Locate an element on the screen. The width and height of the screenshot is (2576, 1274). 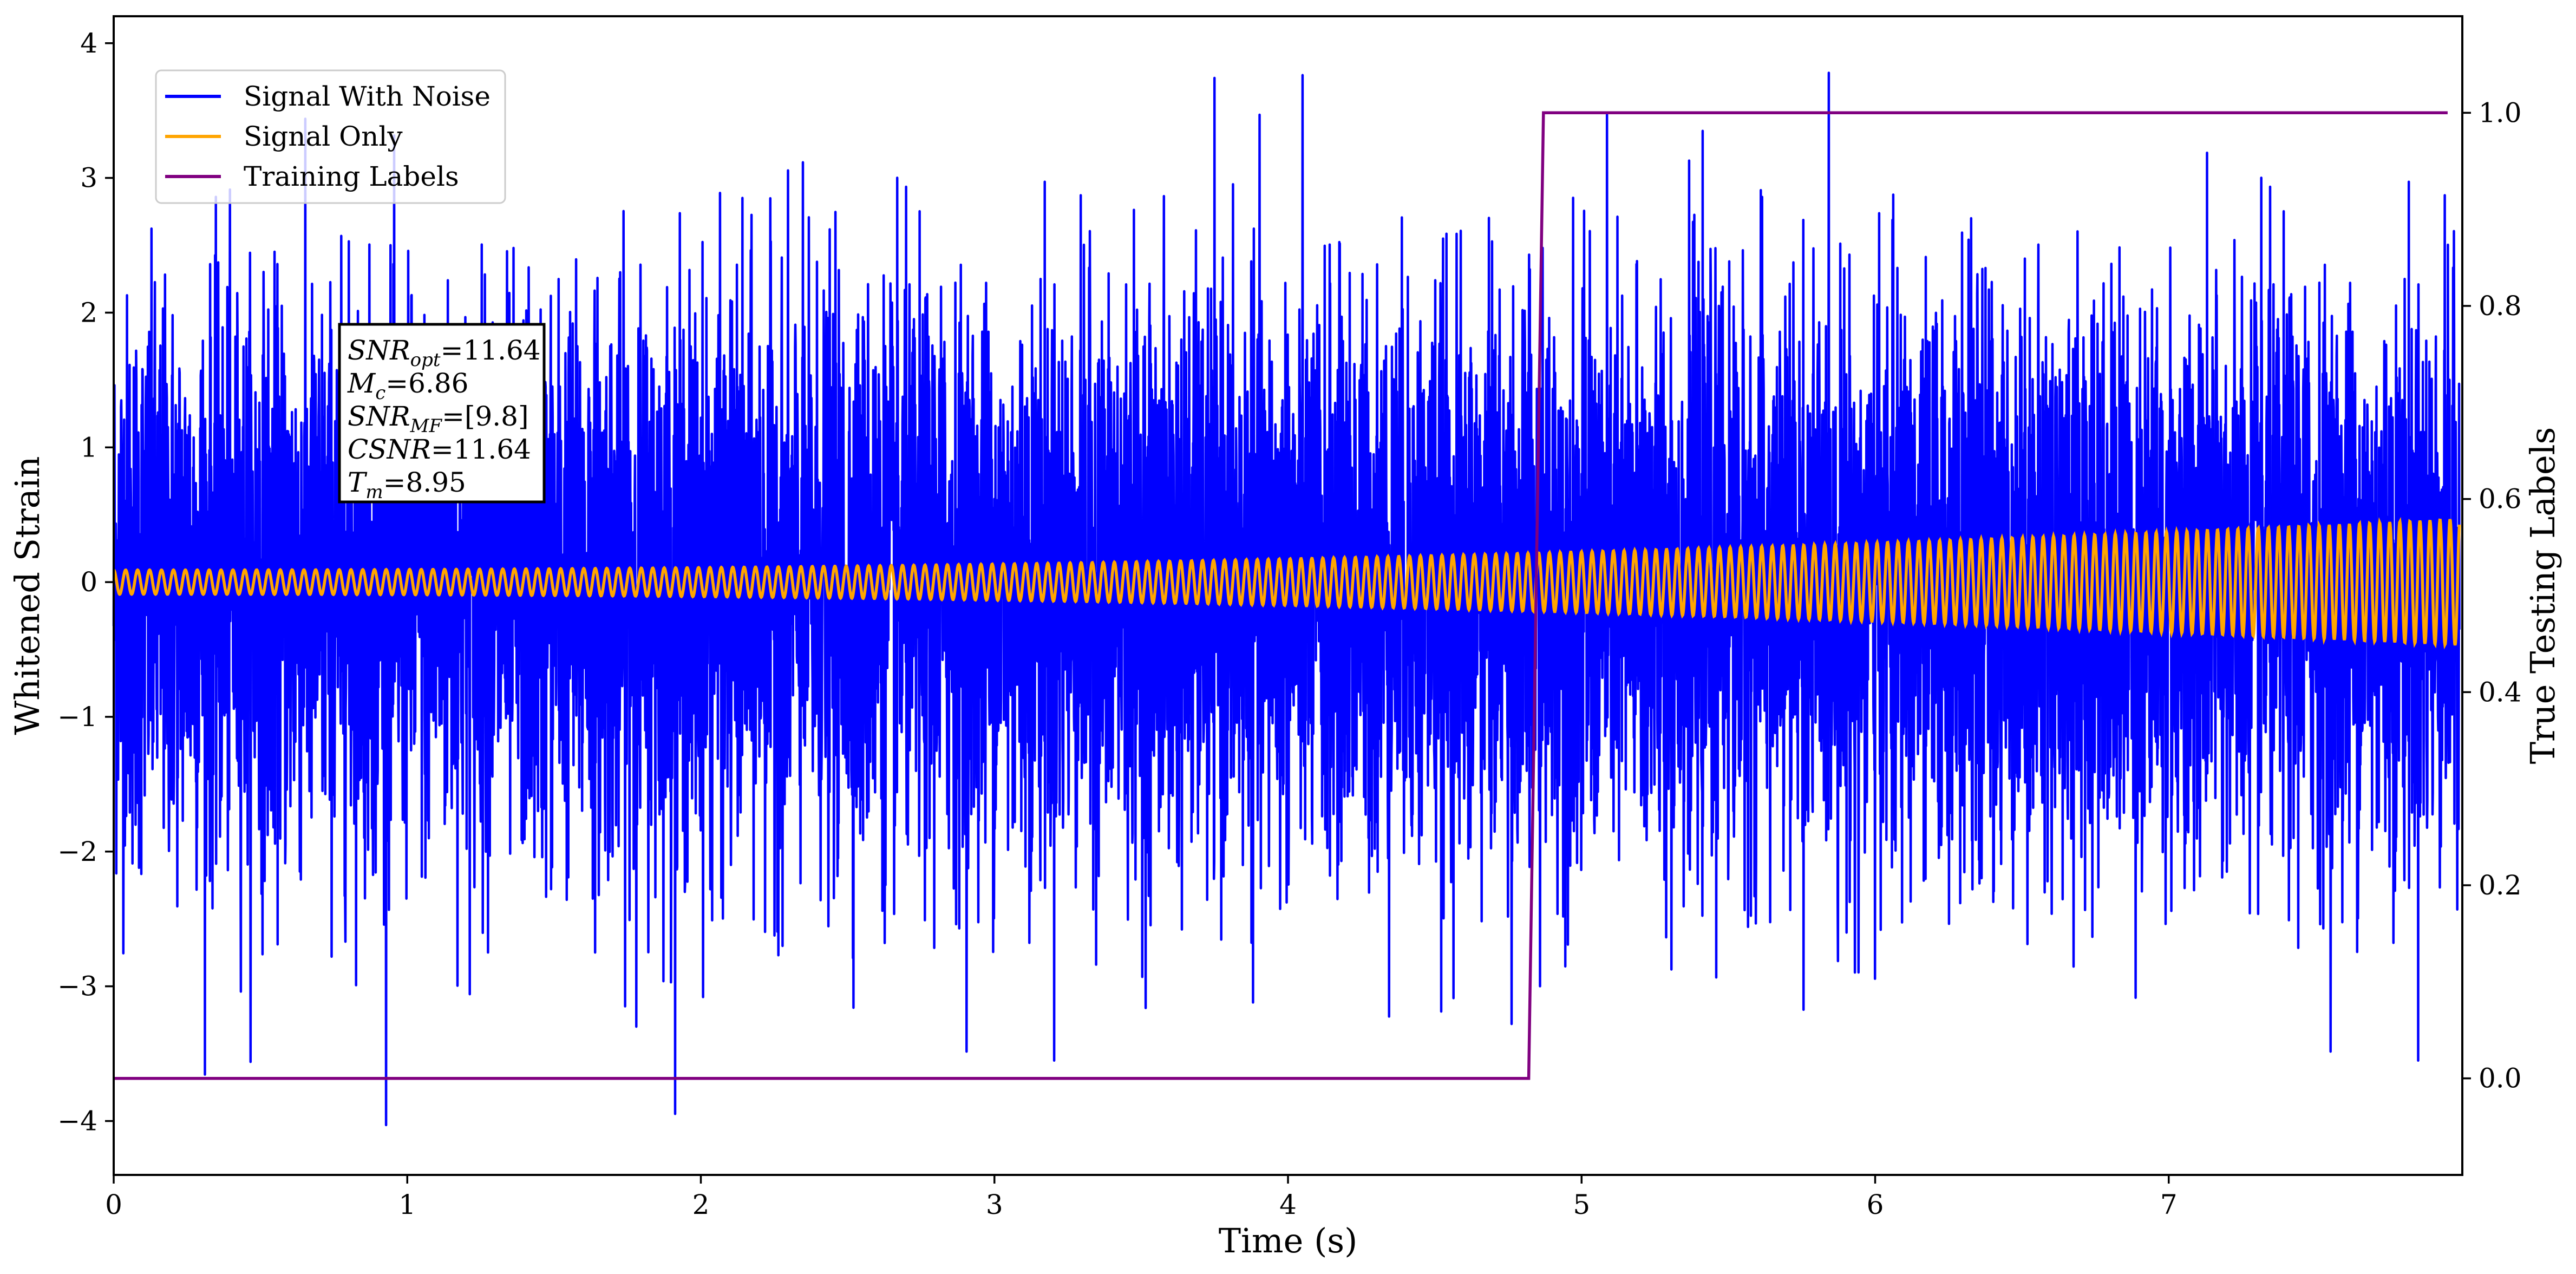
y-tick-label: 3 is located at coordinates (88, 178).